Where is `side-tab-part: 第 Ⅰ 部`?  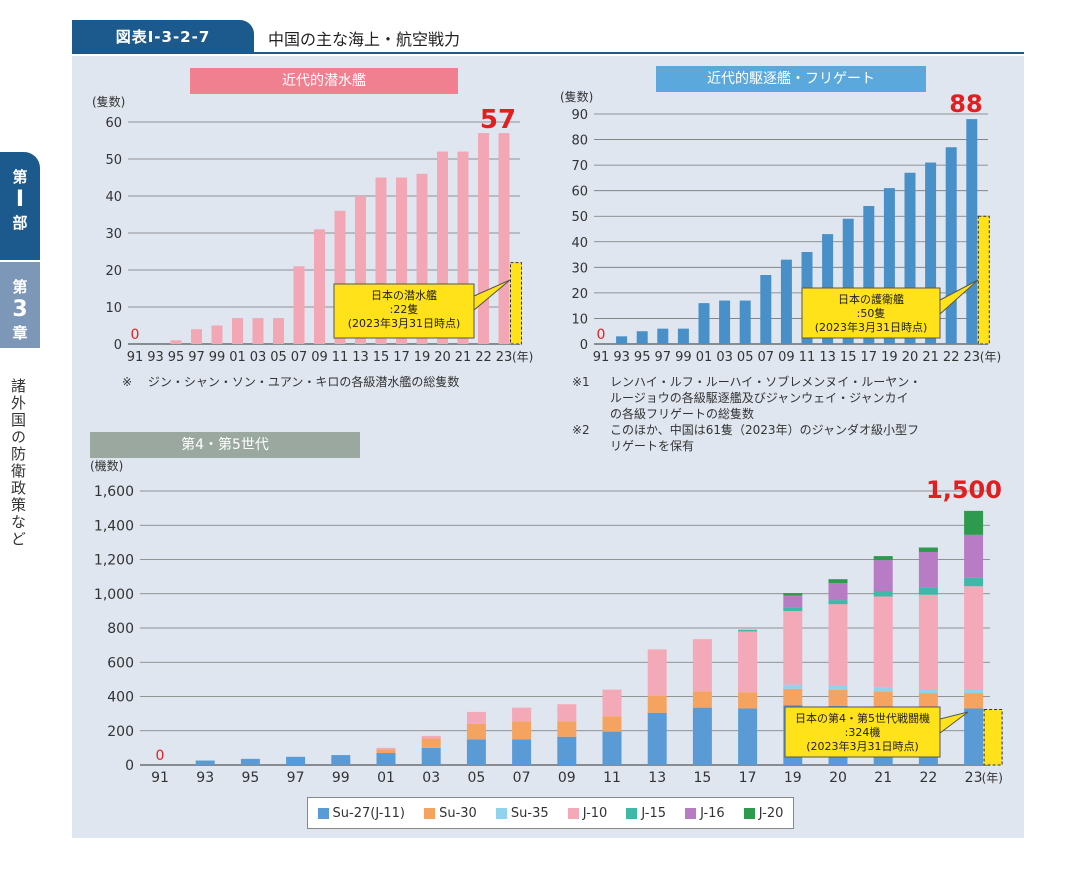
side-tab-part: 第 Ⅰ 部 is located at coordinates (20, 206).